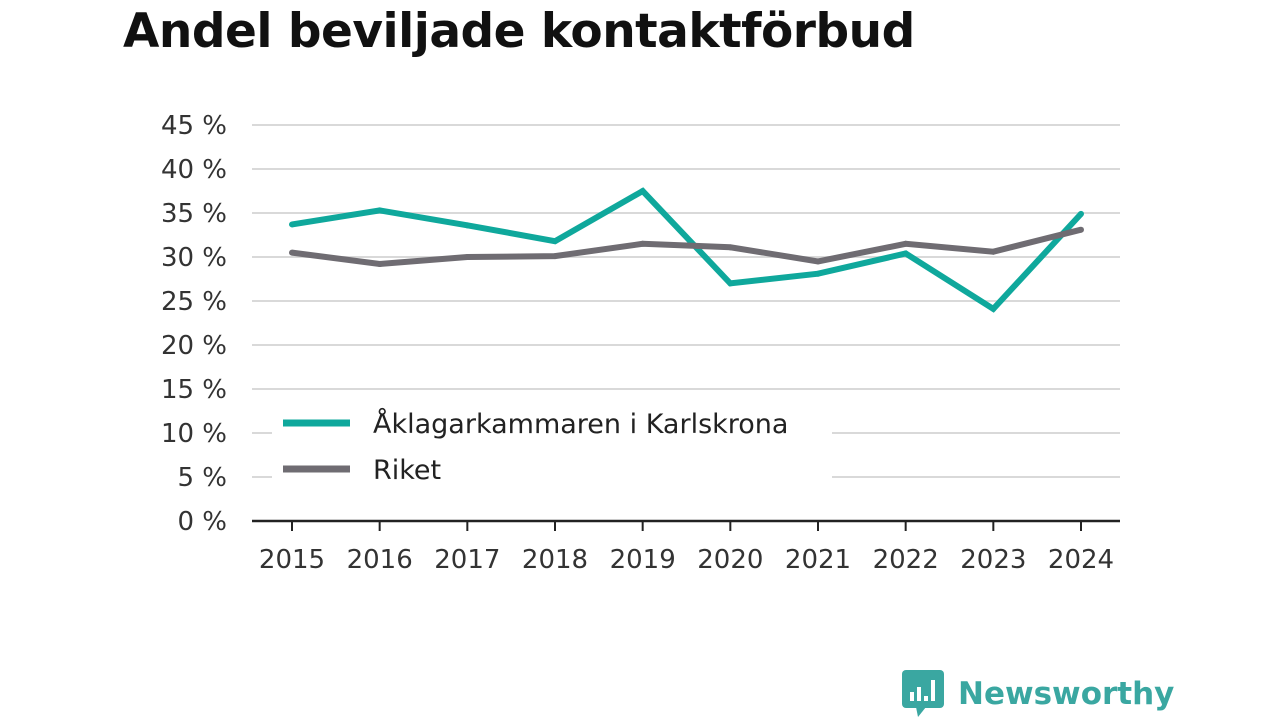 The image size is (1280, 720). Describe the element at coordinates (194, 126) in the screenshot. I see `y-tick-label: 45 %` at that location.